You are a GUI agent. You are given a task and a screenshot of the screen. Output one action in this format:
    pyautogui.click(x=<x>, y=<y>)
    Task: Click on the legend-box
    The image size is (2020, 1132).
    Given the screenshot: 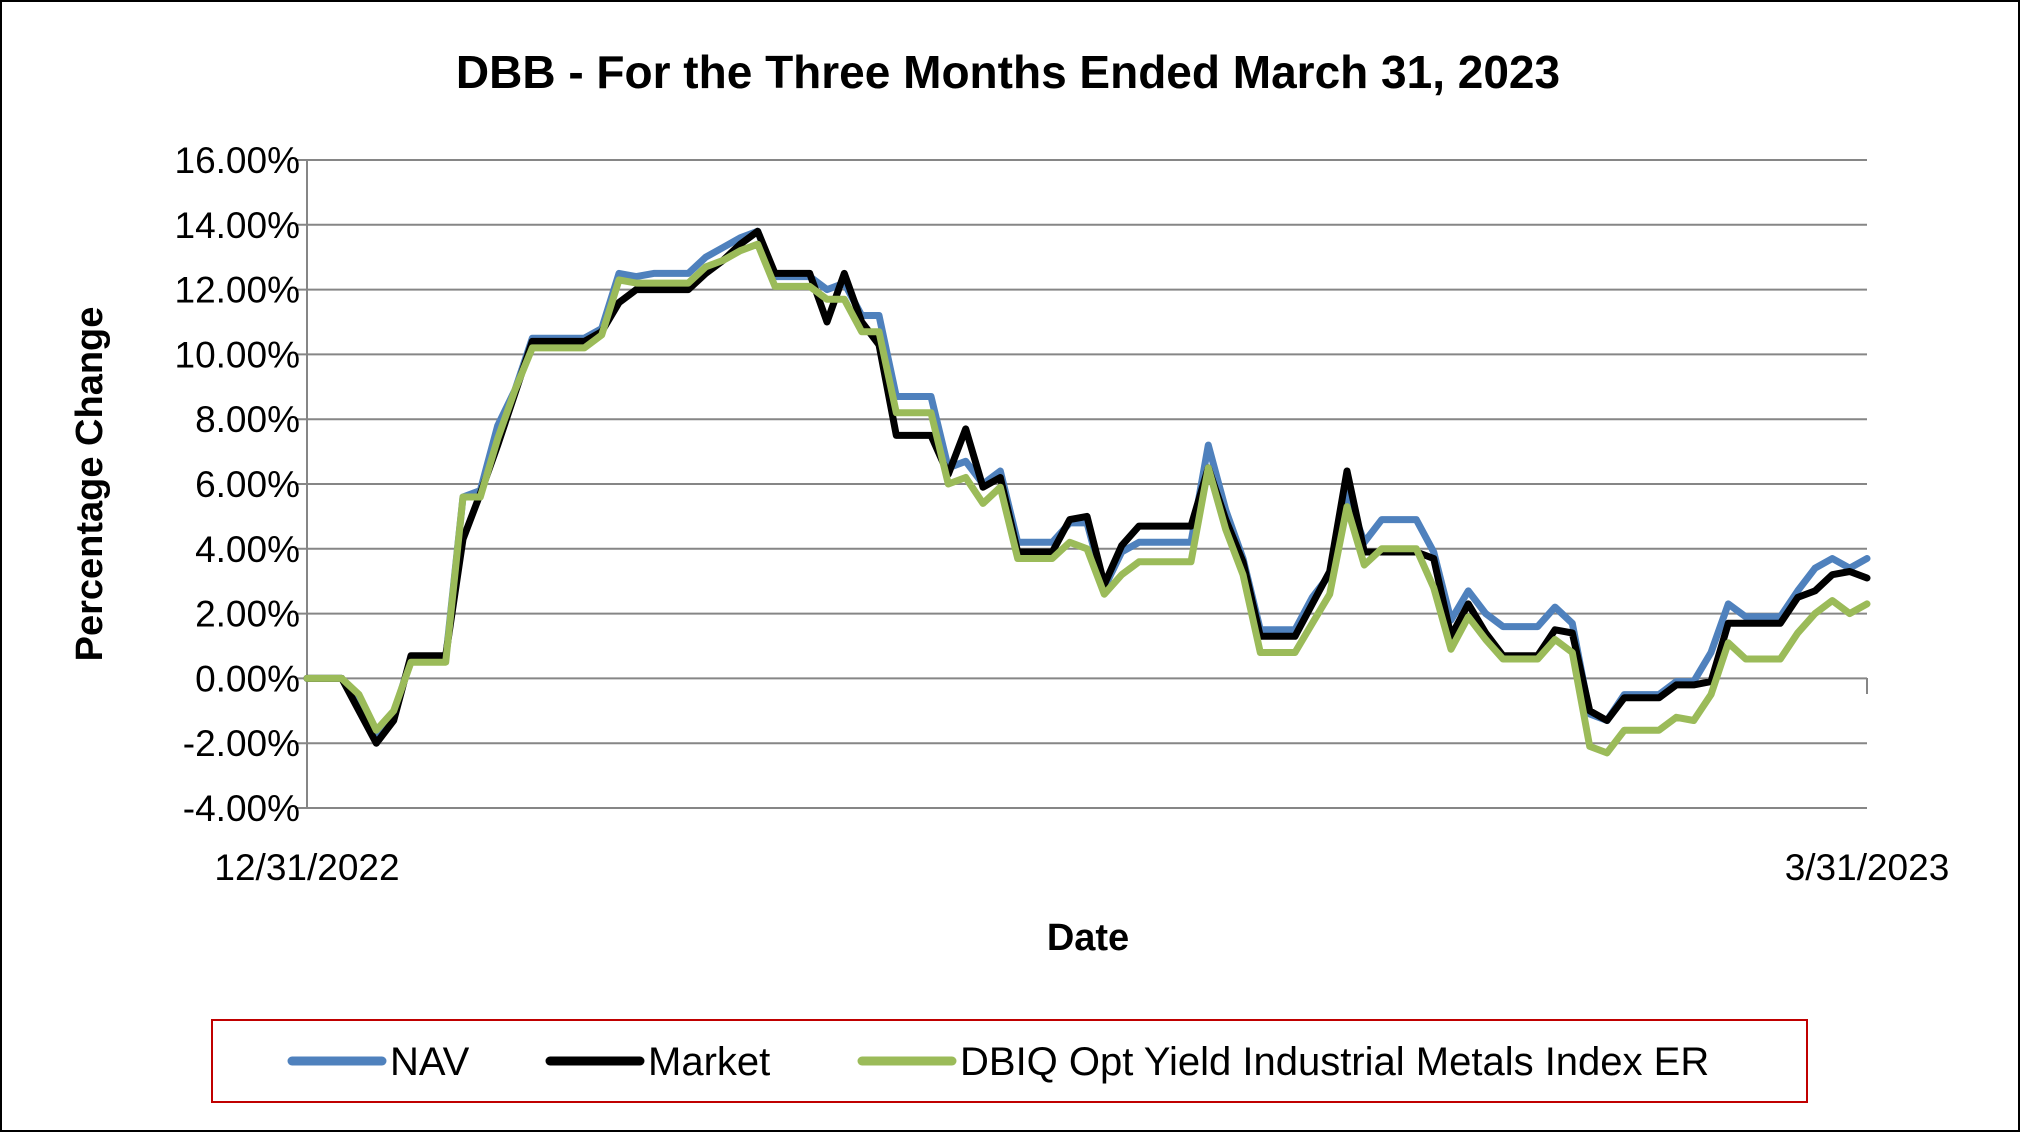 What is the action you would take?
    pyautogui.click(x=1009, y=1061)
    